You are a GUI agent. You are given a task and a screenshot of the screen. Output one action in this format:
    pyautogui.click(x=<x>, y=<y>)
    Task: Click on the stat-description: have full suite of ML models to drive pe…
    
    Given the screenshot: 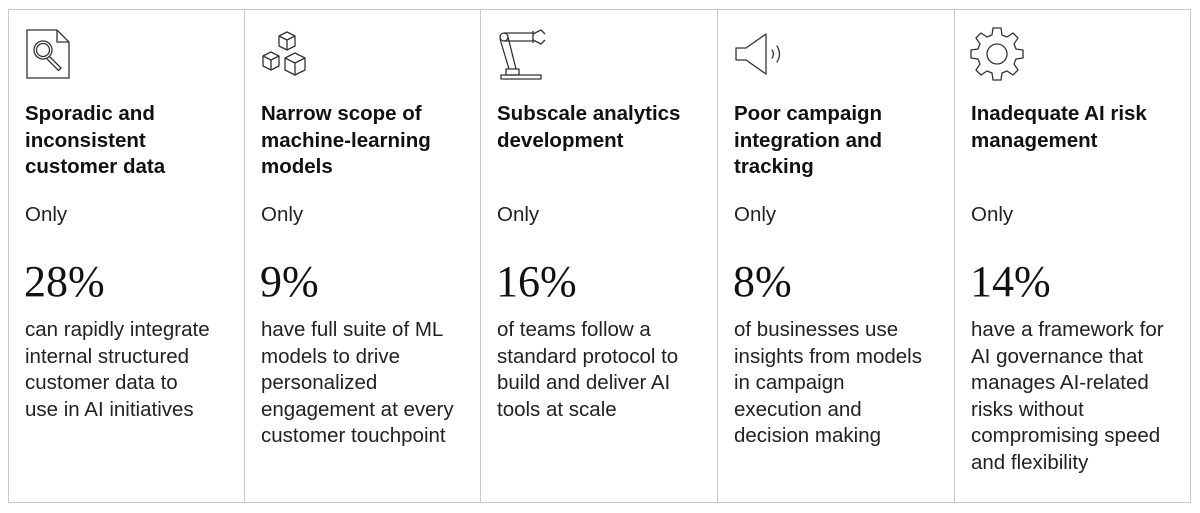 What is the action you would take?
    pyautogui.click(x=357, y=382)
    